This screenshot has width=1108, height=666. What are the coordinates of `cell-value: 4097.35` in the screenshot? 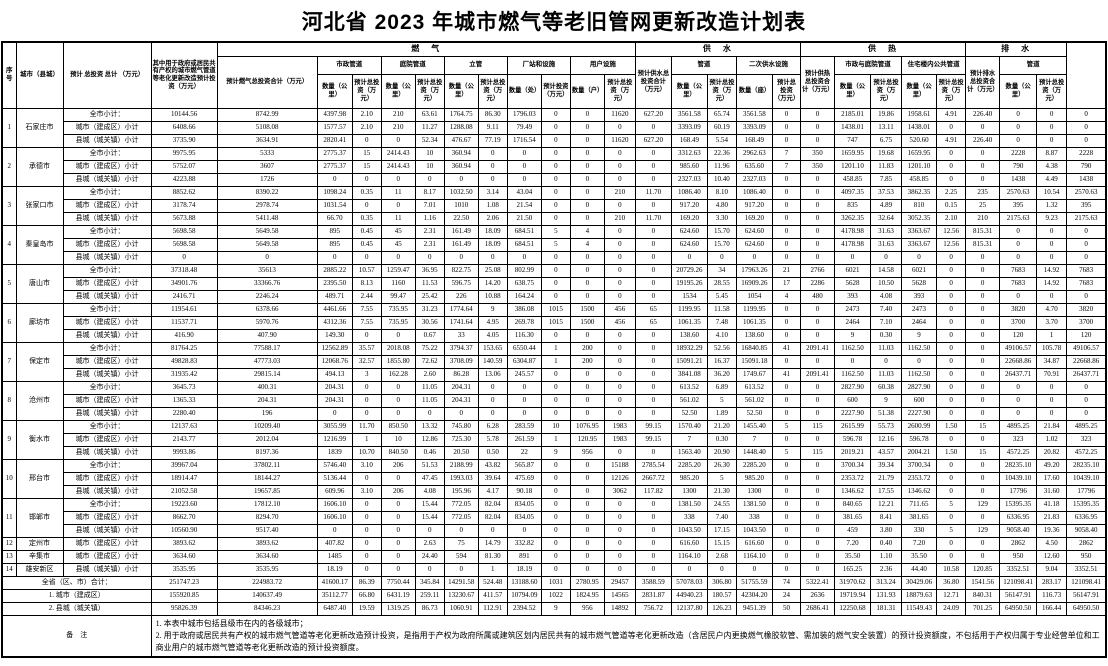 It's located at (852, 192).